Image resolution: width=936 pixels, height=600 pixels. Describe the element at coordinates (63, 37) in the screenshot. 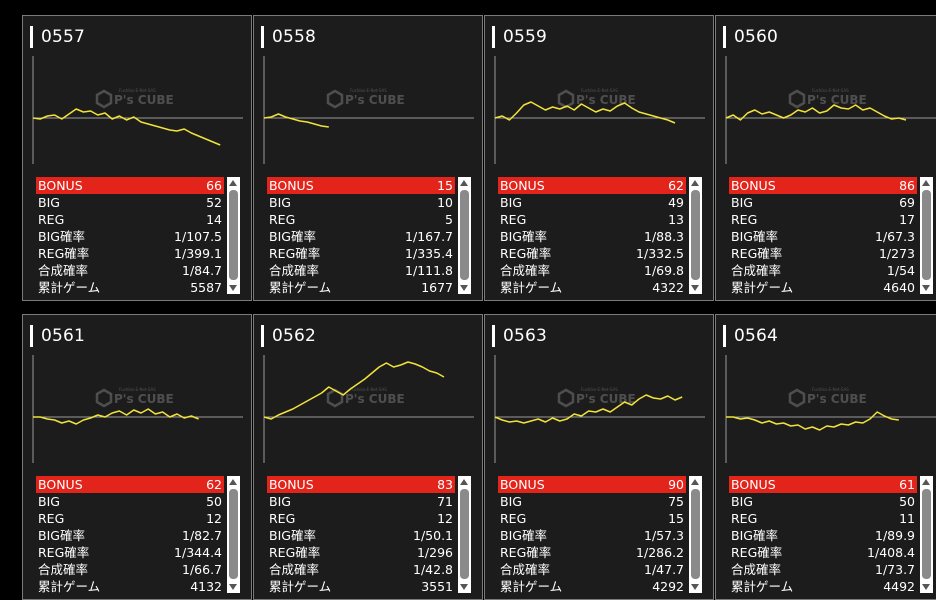

I see `machine-number: 0557` at that location.